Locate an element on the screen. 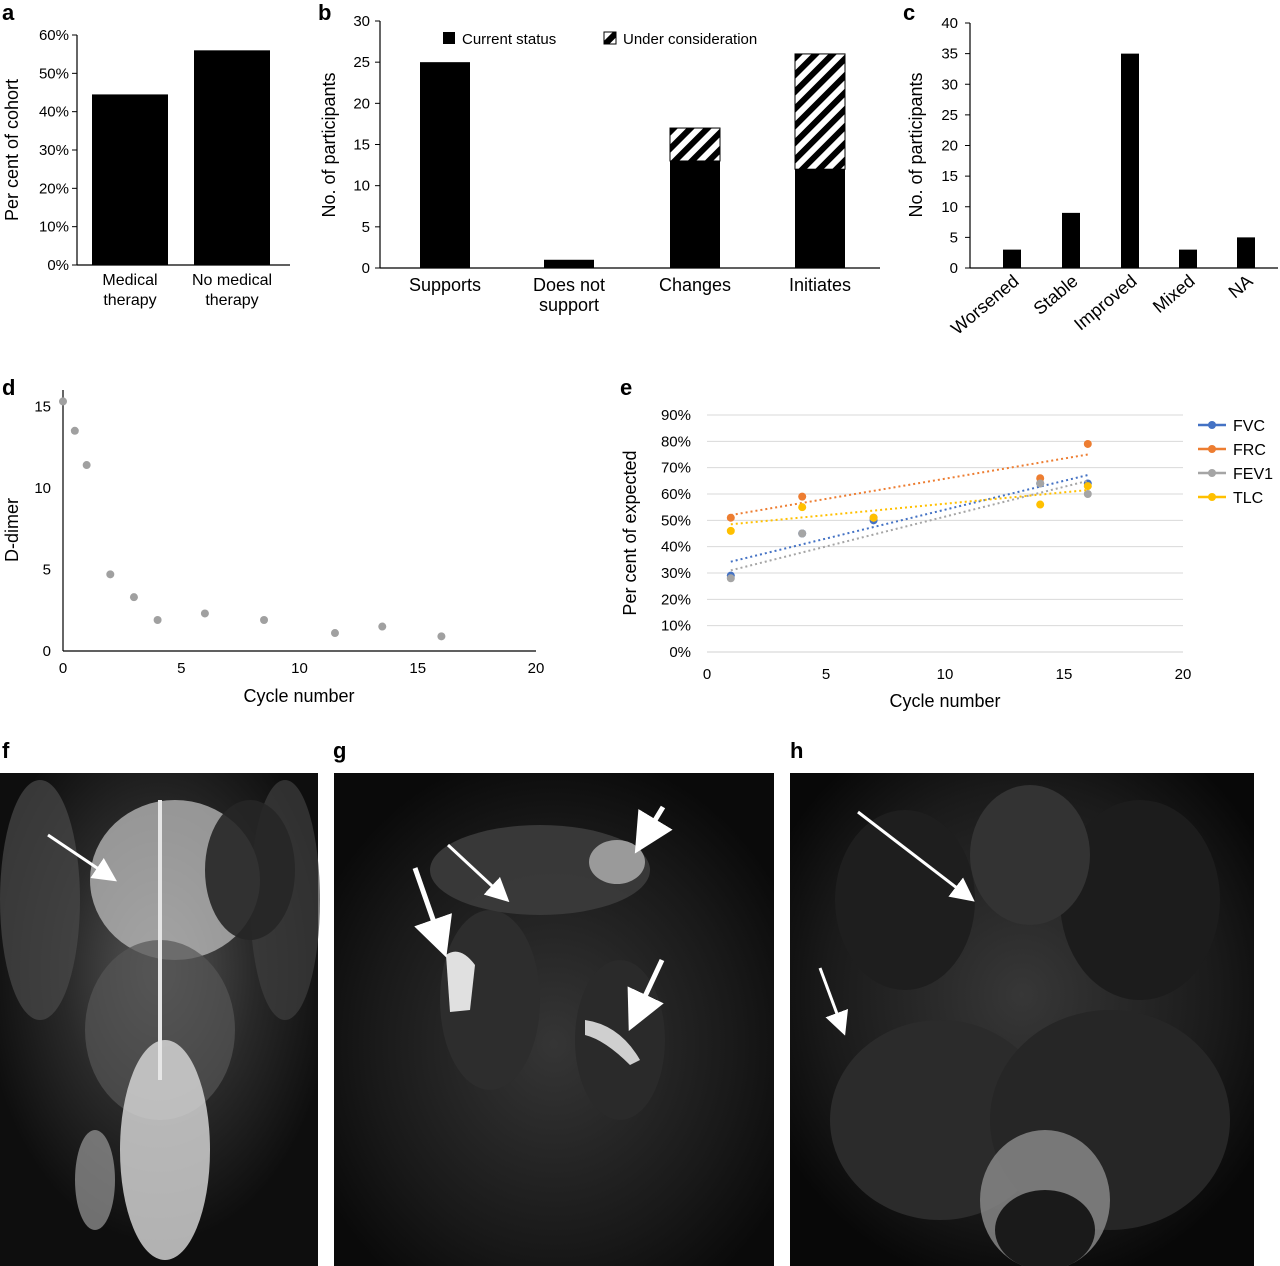 The width and height of the screenshot is (1280, 1266). c-y-axis-title: No. of participants is located at coordinates (916, 144).